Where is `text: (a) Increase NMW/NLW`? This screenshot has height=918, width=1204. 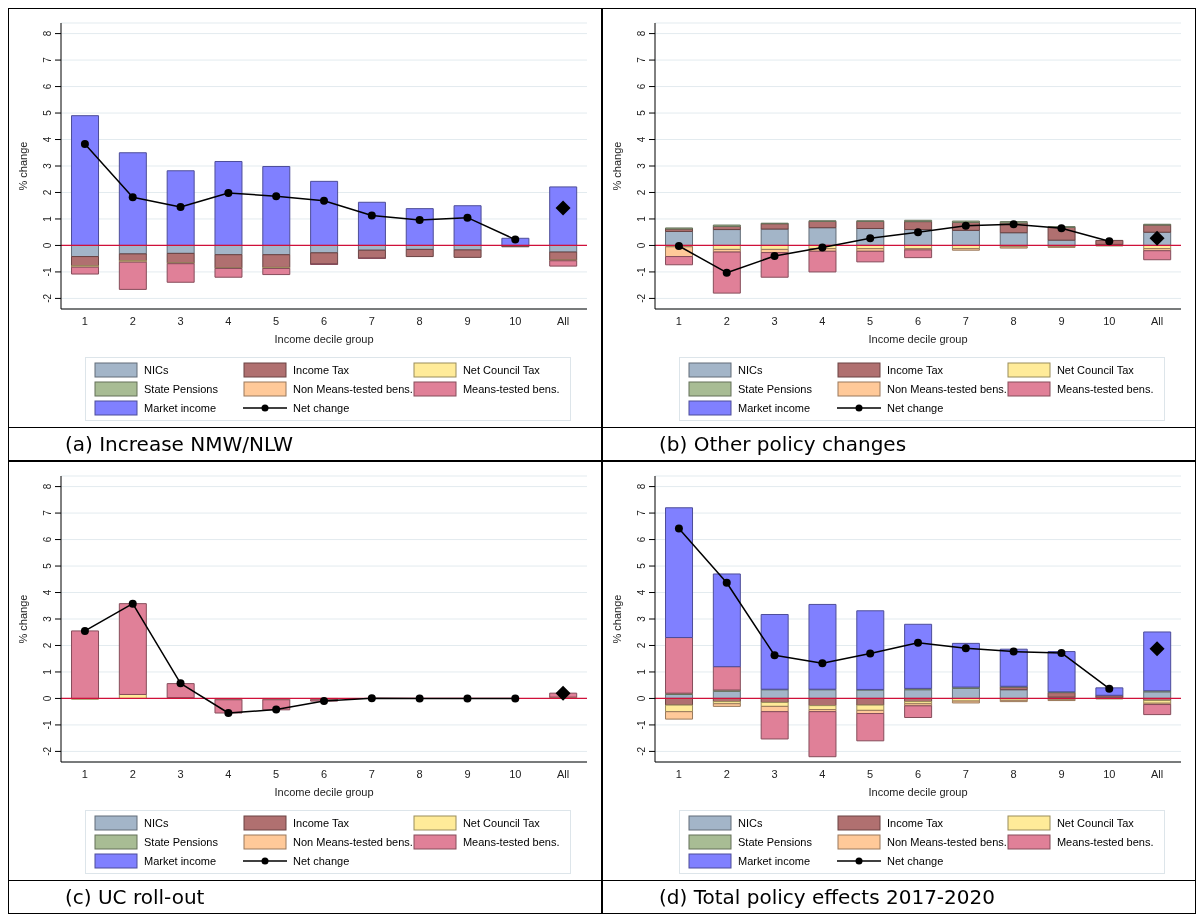
text: (a) Increase NMW/NLW is located at coordinates (305, 443).